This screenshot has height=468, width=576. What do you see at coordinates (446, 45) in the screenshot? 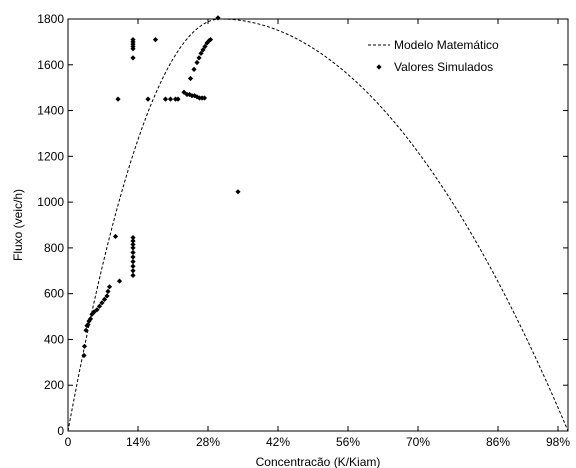
I see `legend-label-model: Modelo Matemático` at bounding box center [446, 45].